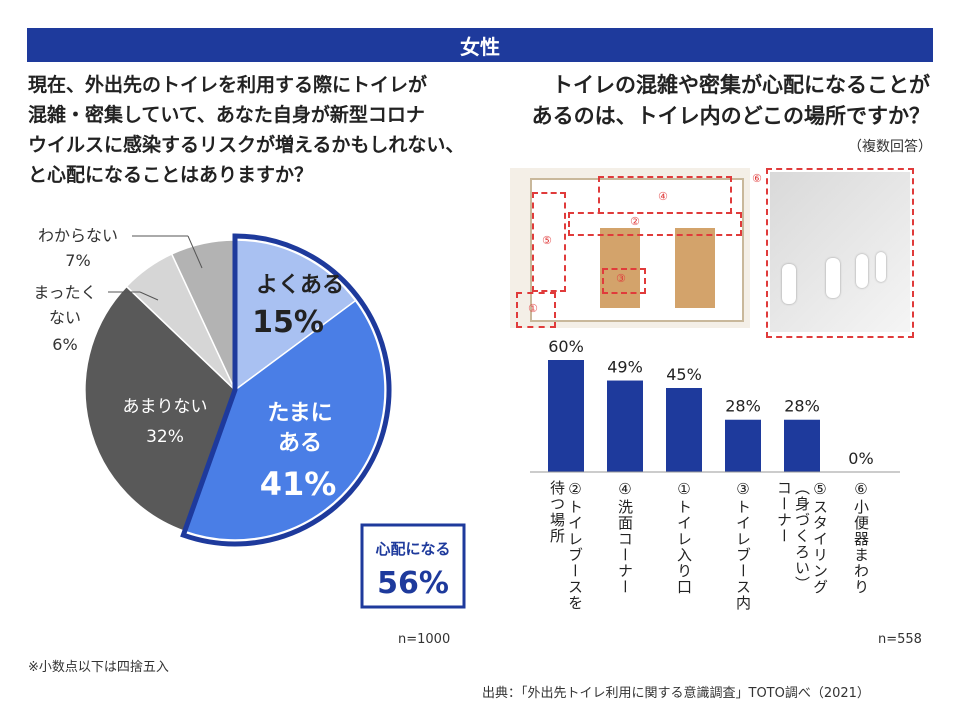 This screenshot has height=720, width=960. Describe the element at coordinates (228, 85) in the screenshot. I see `question-left-line: 現在、外出先のトイレを利用する際にトイレが` at that location.